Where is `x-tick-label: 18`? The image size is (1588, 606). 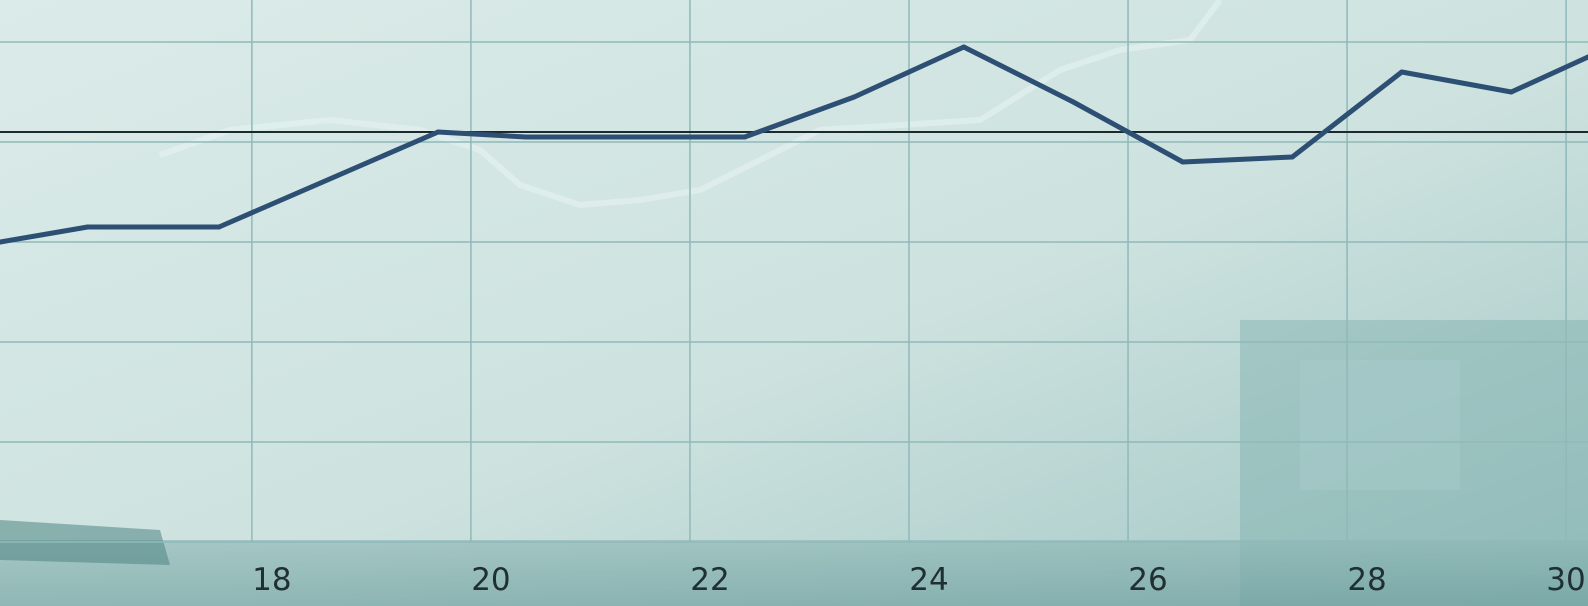 x-tick-label: 18 is located at coordinates (271, 580).